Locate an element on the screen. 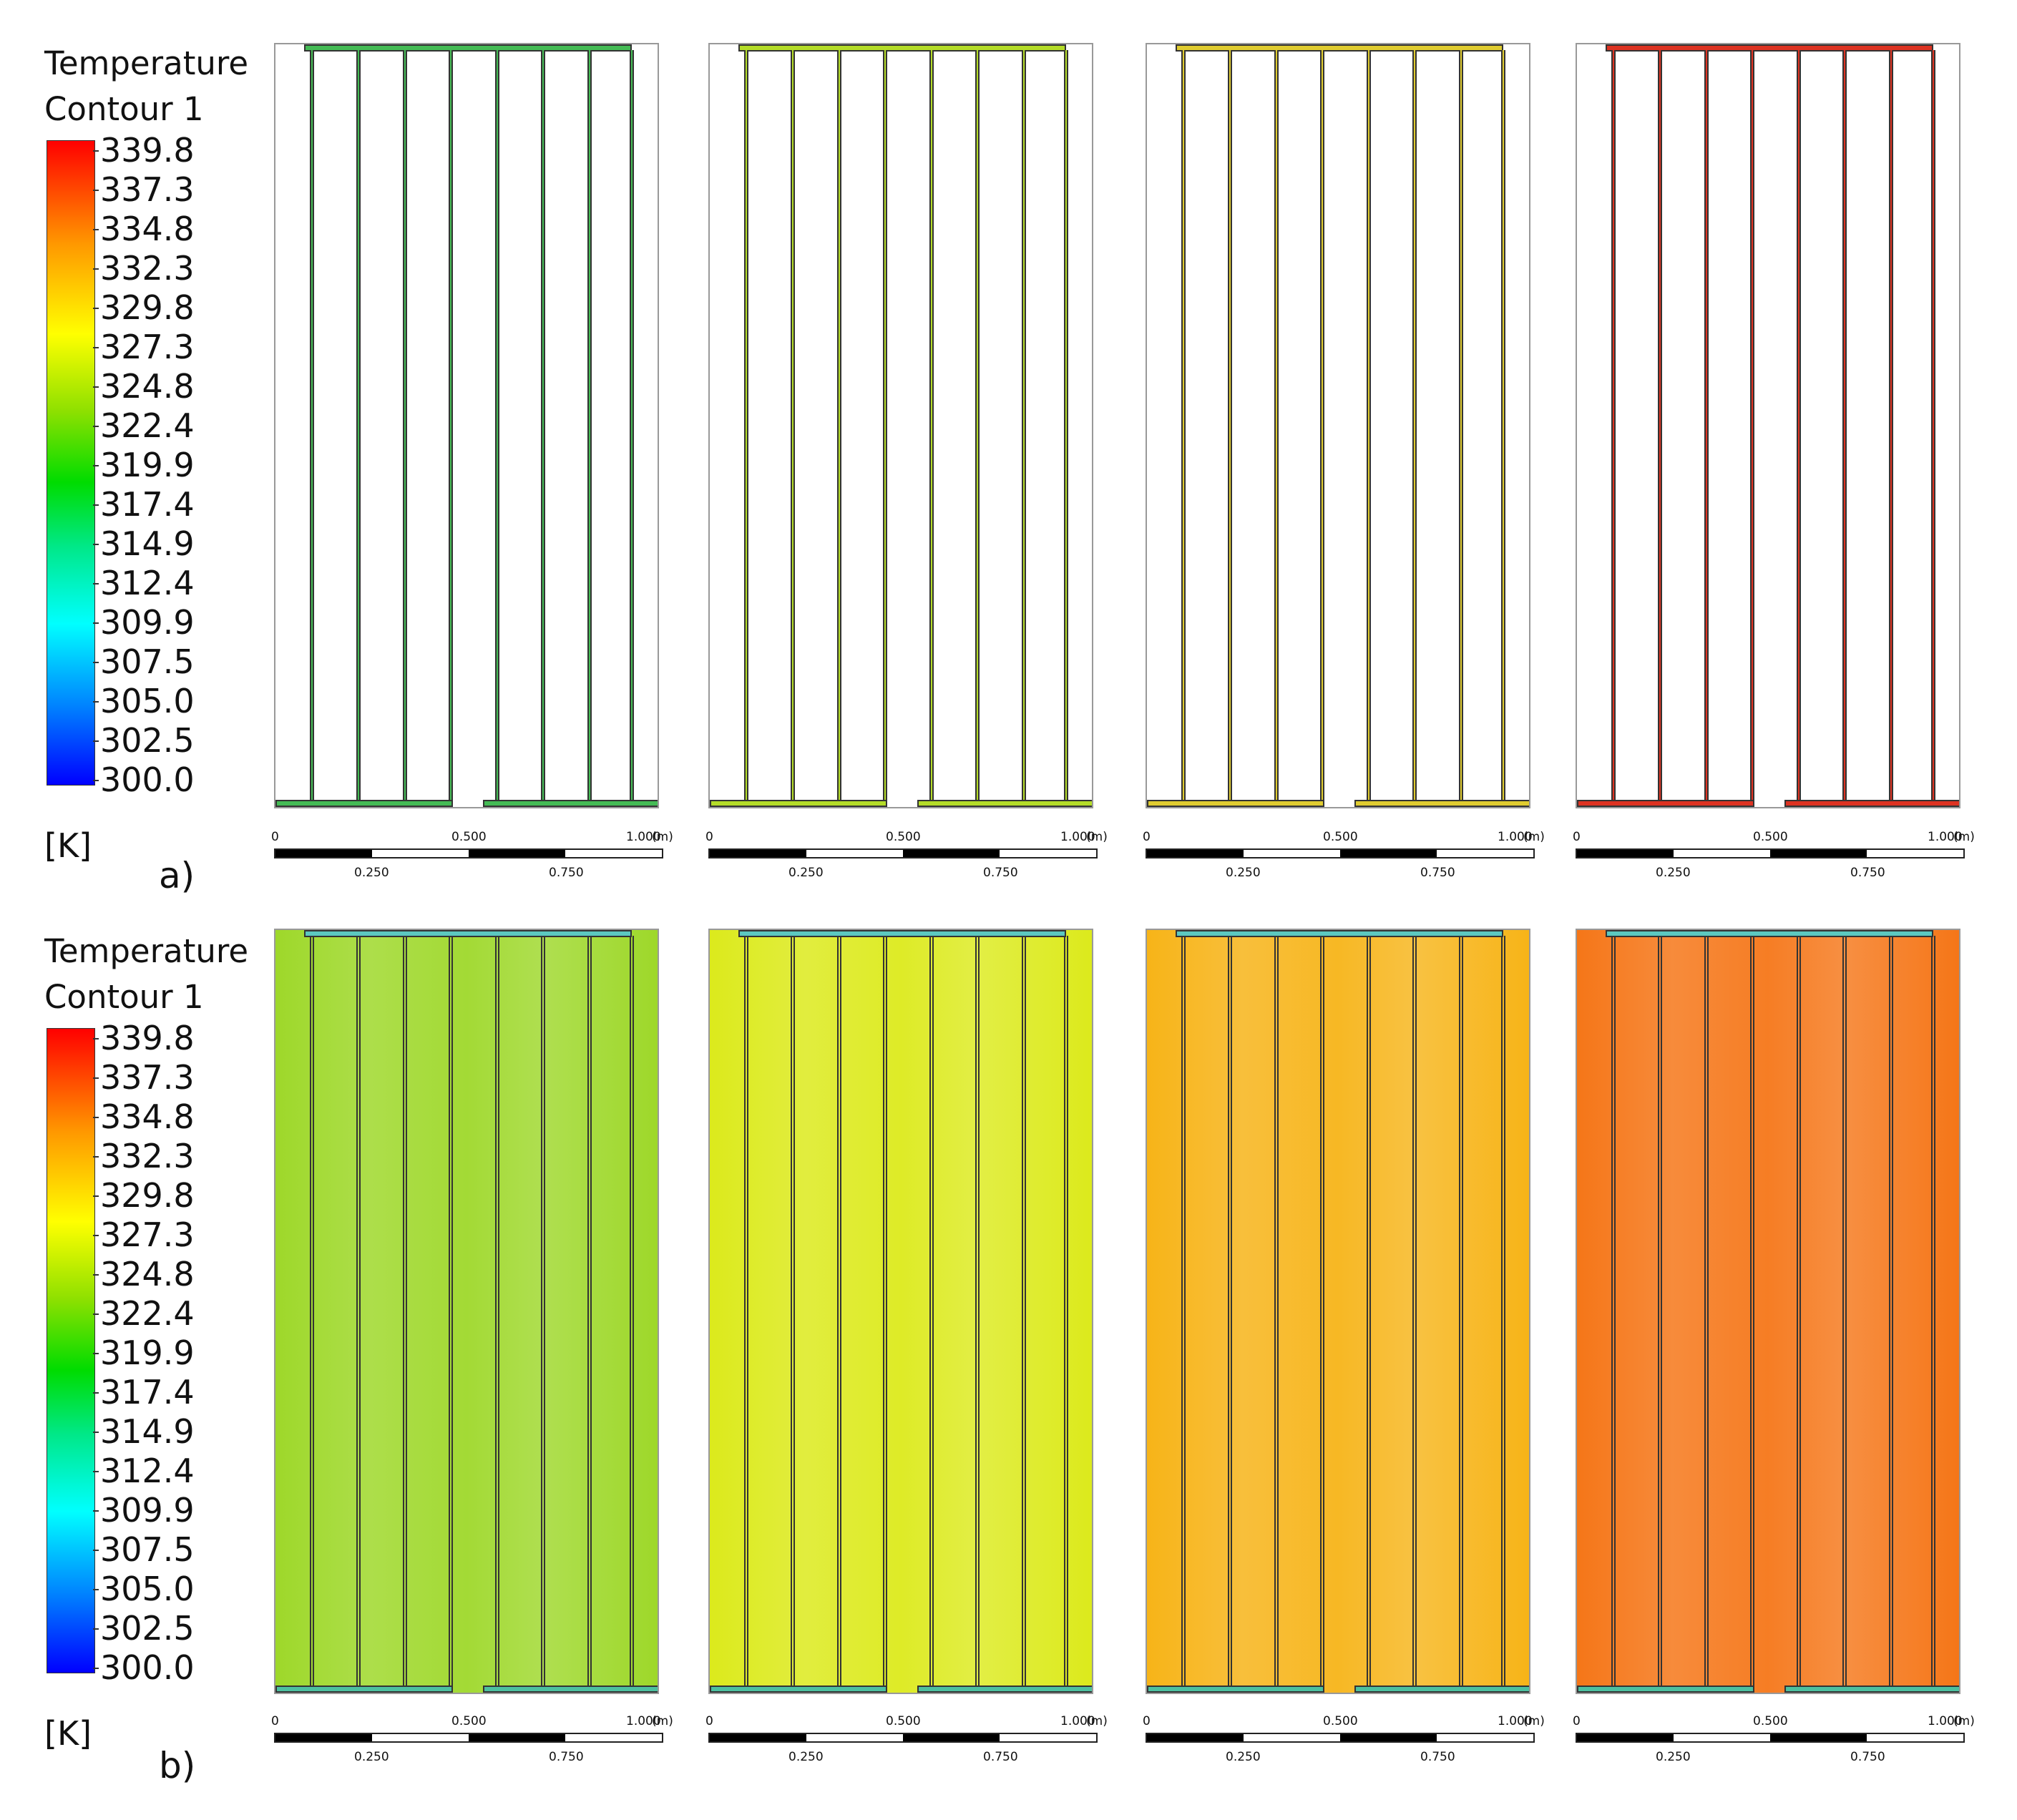  unit-label-a: [K] is located at coordinates (68, 845).